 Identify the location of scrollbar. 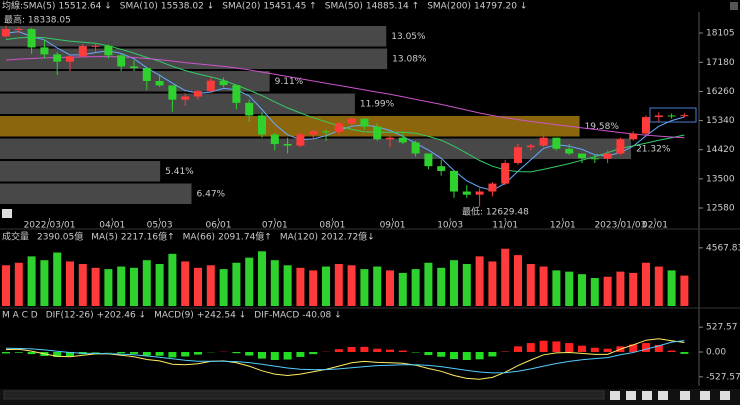
(304, 395).